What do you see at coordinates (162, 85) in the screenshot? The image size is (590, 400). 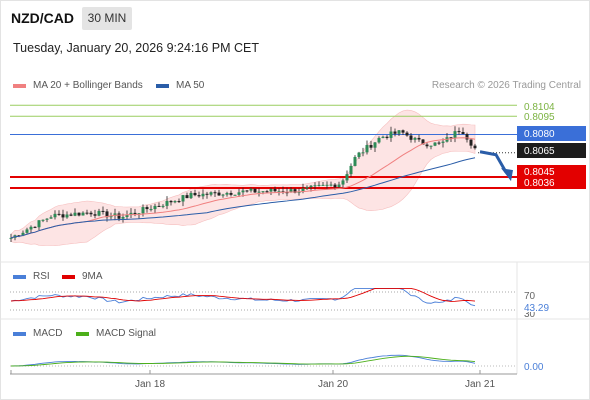 I see `ma50-swatch` at bounding box center [162, 85].